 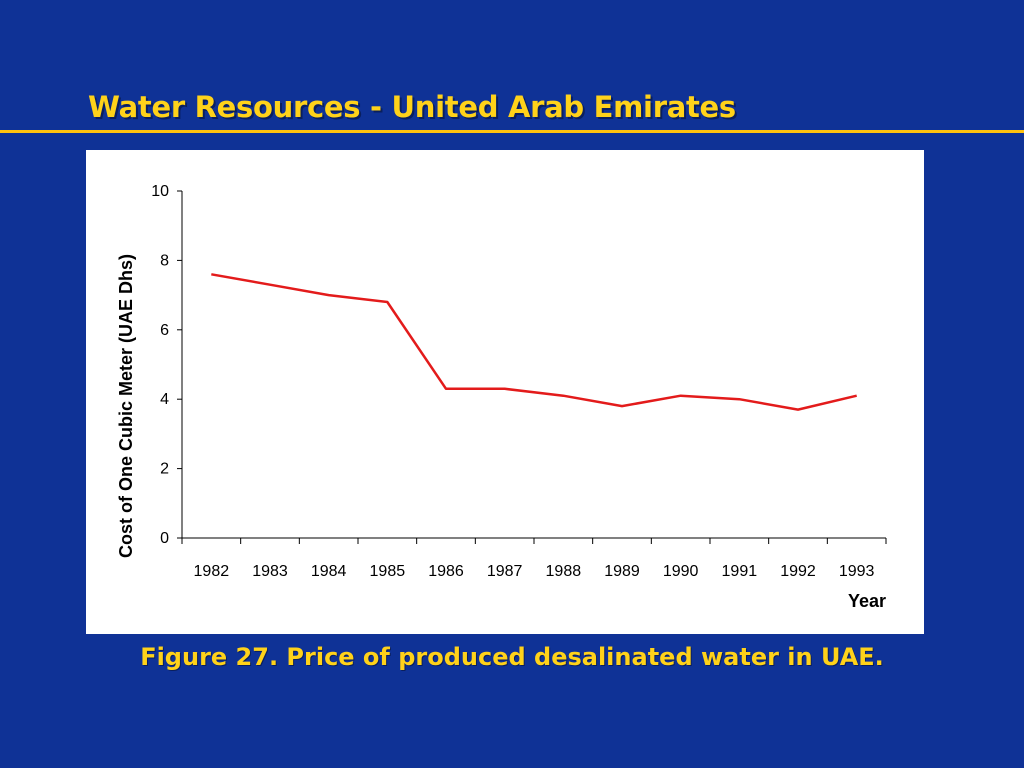 What do you see at coordinates (164, 260) in the screenshot?
I see `y-tick-label: 8` at bounding box center [164, 260].